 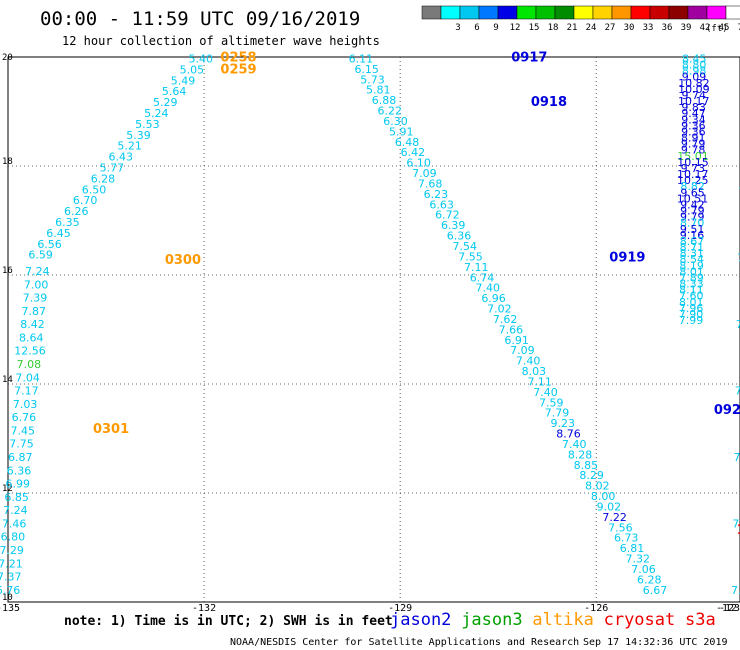 I want to click on x-tick-label: -123, so click(x=728, y=608).